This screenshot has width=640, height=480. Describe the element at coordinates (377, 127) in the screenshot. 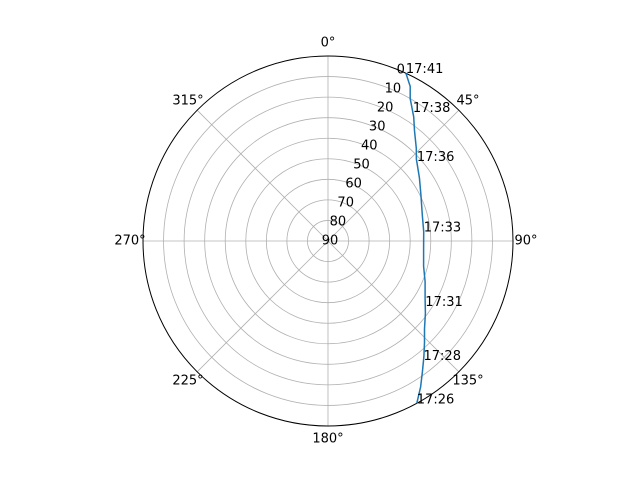

I see `r-tick-label: 30` at that location.